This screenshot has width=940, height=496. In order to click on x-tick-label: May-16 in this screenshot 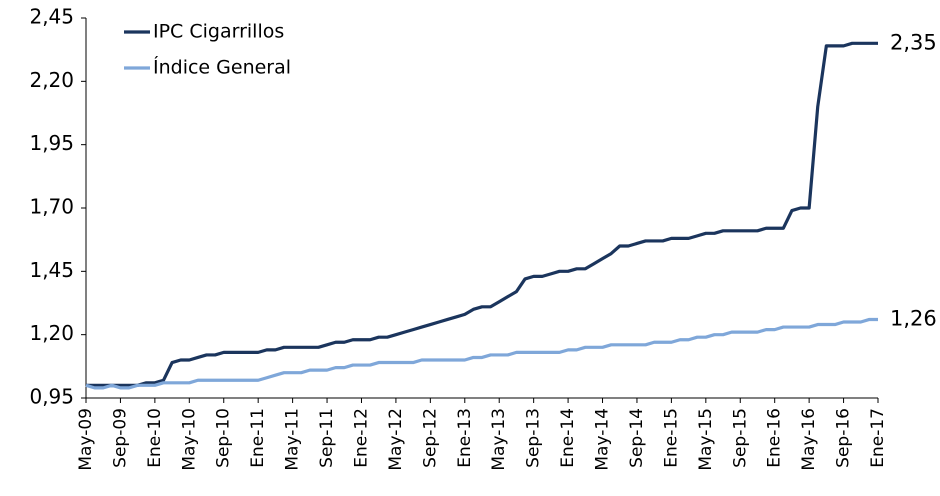, I will do `click(809, 439)`.